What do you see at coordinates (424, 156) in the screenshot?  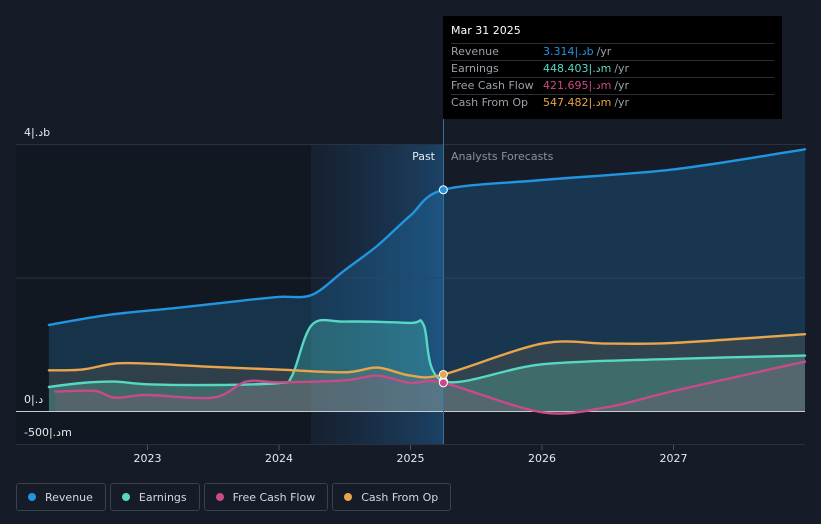 I see `past-label: Past` at bounding box center [424, 156].